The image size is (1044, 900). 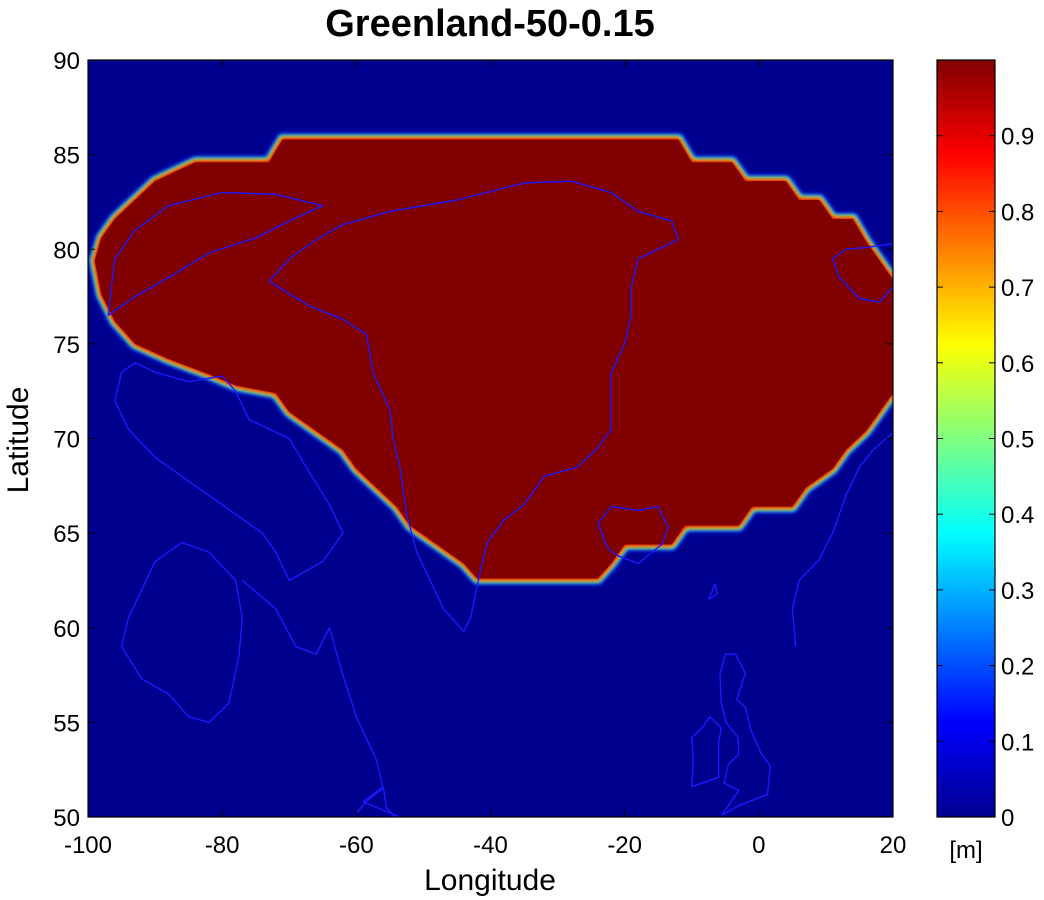 What do you see at coordinates (745, 734) in the screenshot?
I see `britain-coast` at bounding box center [745, 734].